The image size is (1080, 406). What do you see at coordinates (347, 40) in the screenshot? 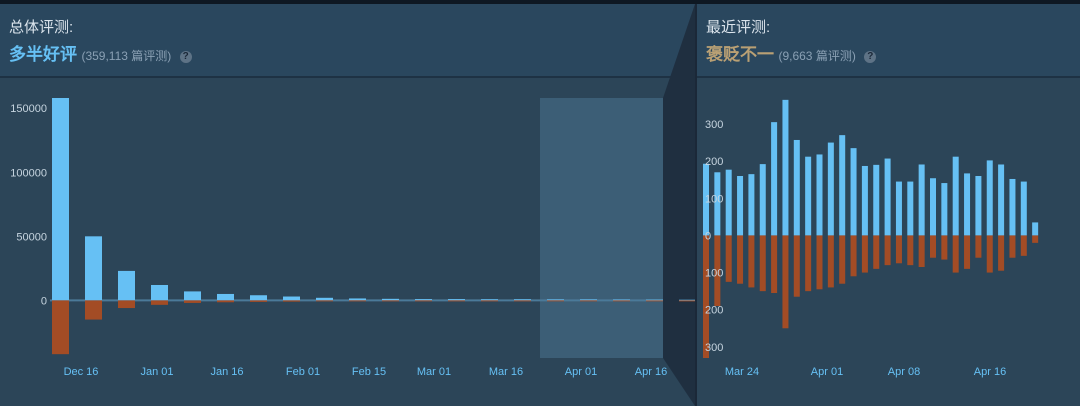
I see `overall-header-bg` at bounding box center [347, 40].